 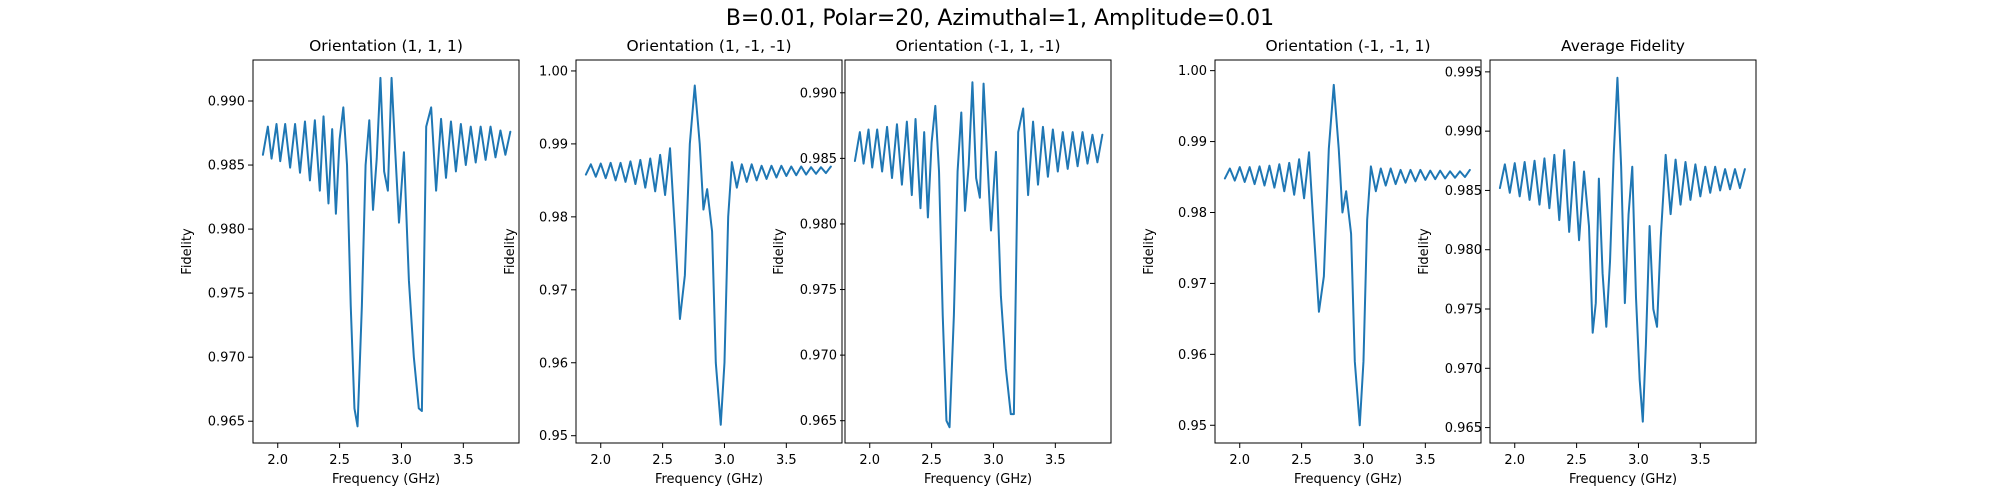 I want to click on panel-title: Orientation (1, 1, 1), so click(x=386, y=46).